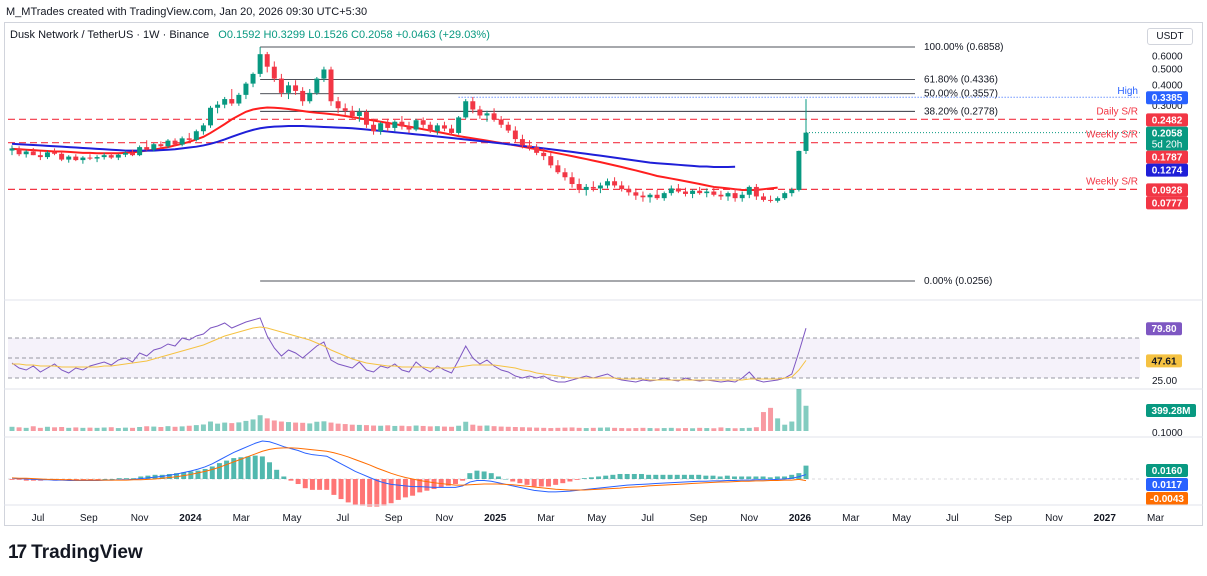  Describe the element at coordinates (1163, 329) in the screenshot. I see `rsi-tag-label: 79.80` at that location.